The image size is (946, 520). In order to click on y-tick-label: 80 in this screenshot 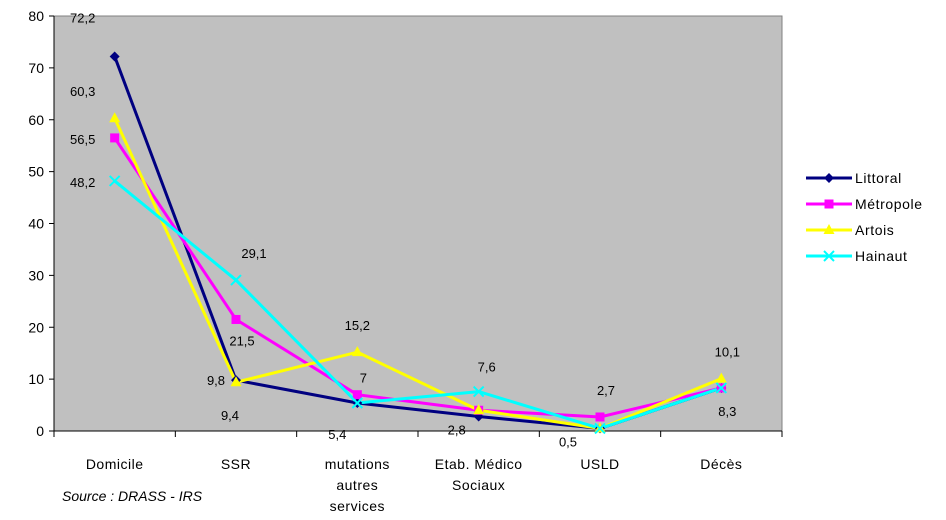, I will do `click(36, 16)`.